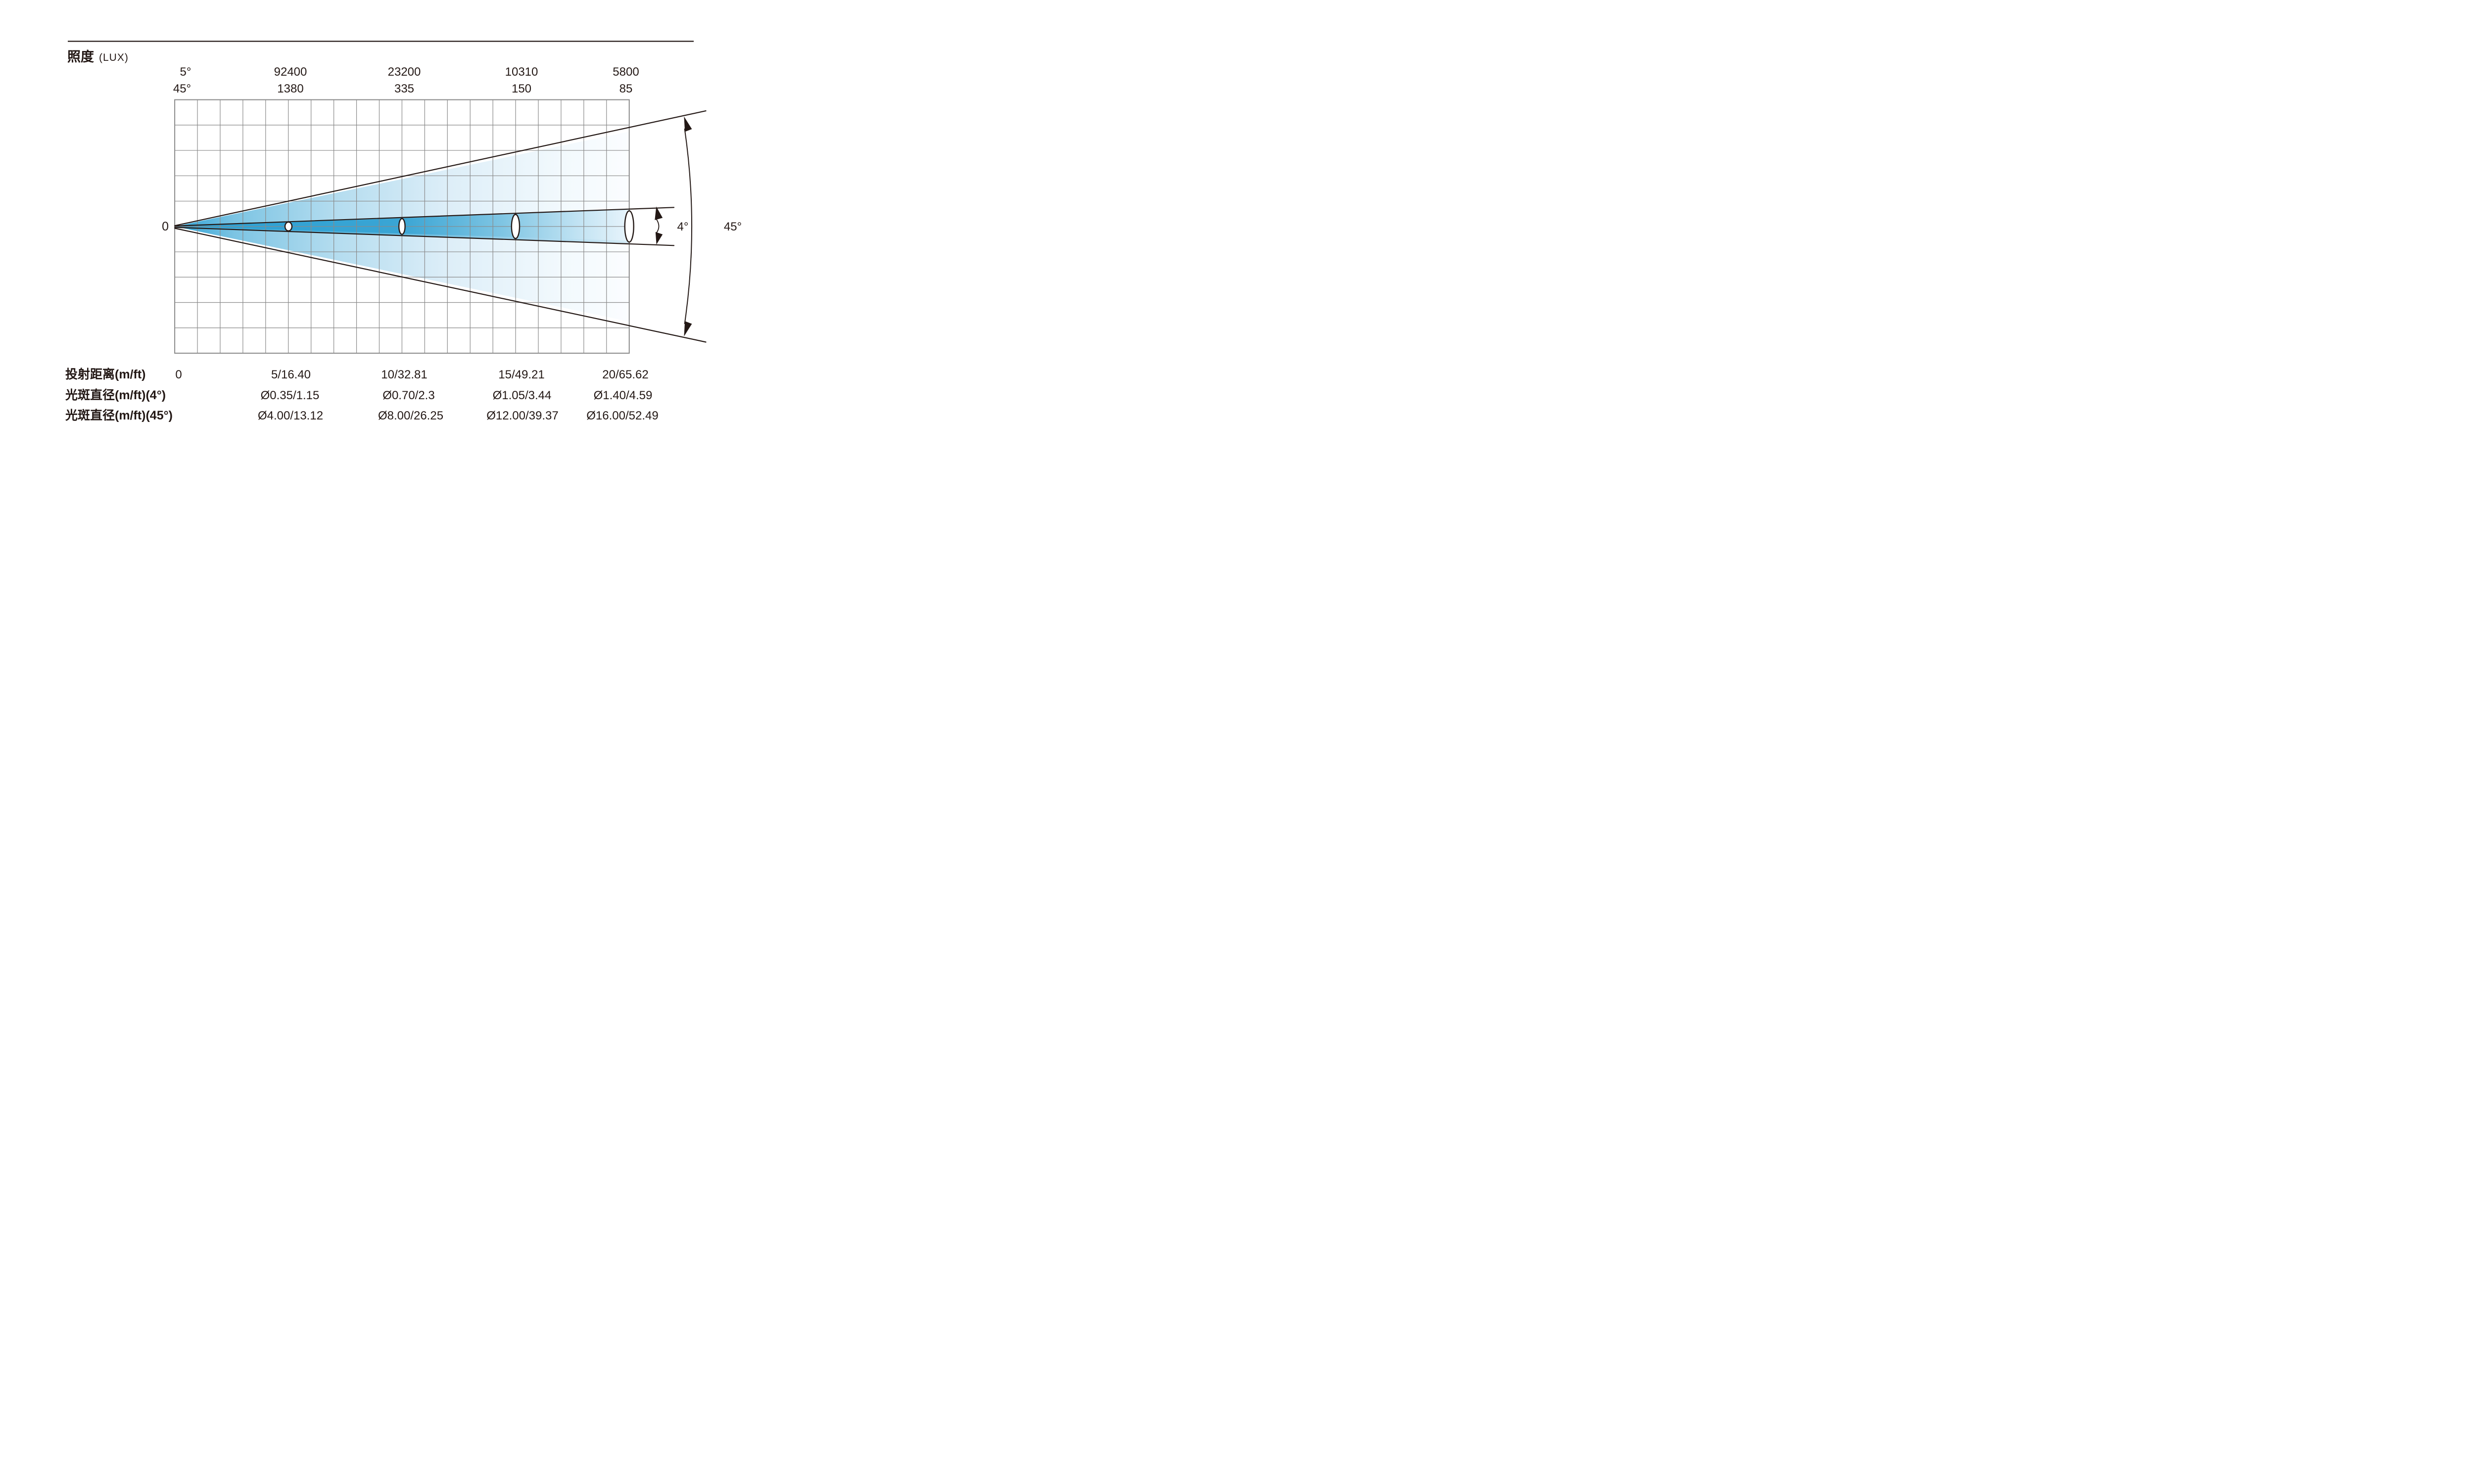 This screenshot has height=1484, width=2474. Describe the element at coordinates (626, 72) in the screenshot. I see `lux-narrow-20m: 5800` at that location.